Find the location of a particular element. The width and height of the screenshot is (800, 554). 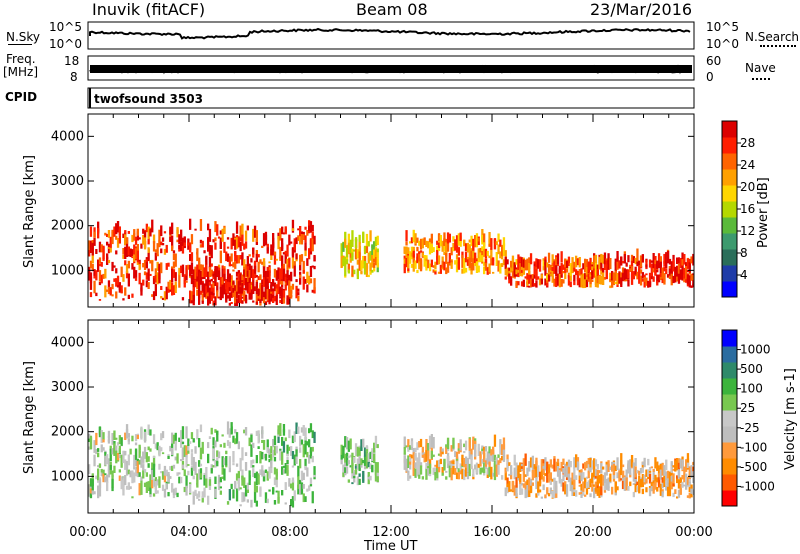

power-colorbar-tick-label: 12 is located at coordinates (747, 231).